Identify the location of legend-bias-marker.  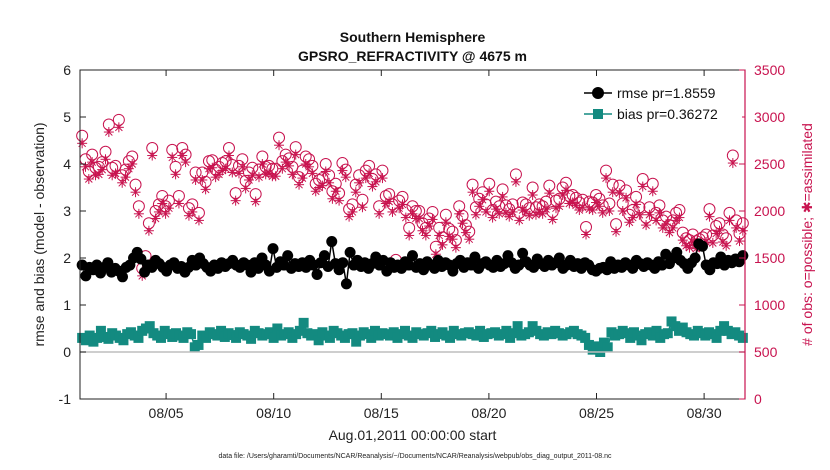
(598, 114).